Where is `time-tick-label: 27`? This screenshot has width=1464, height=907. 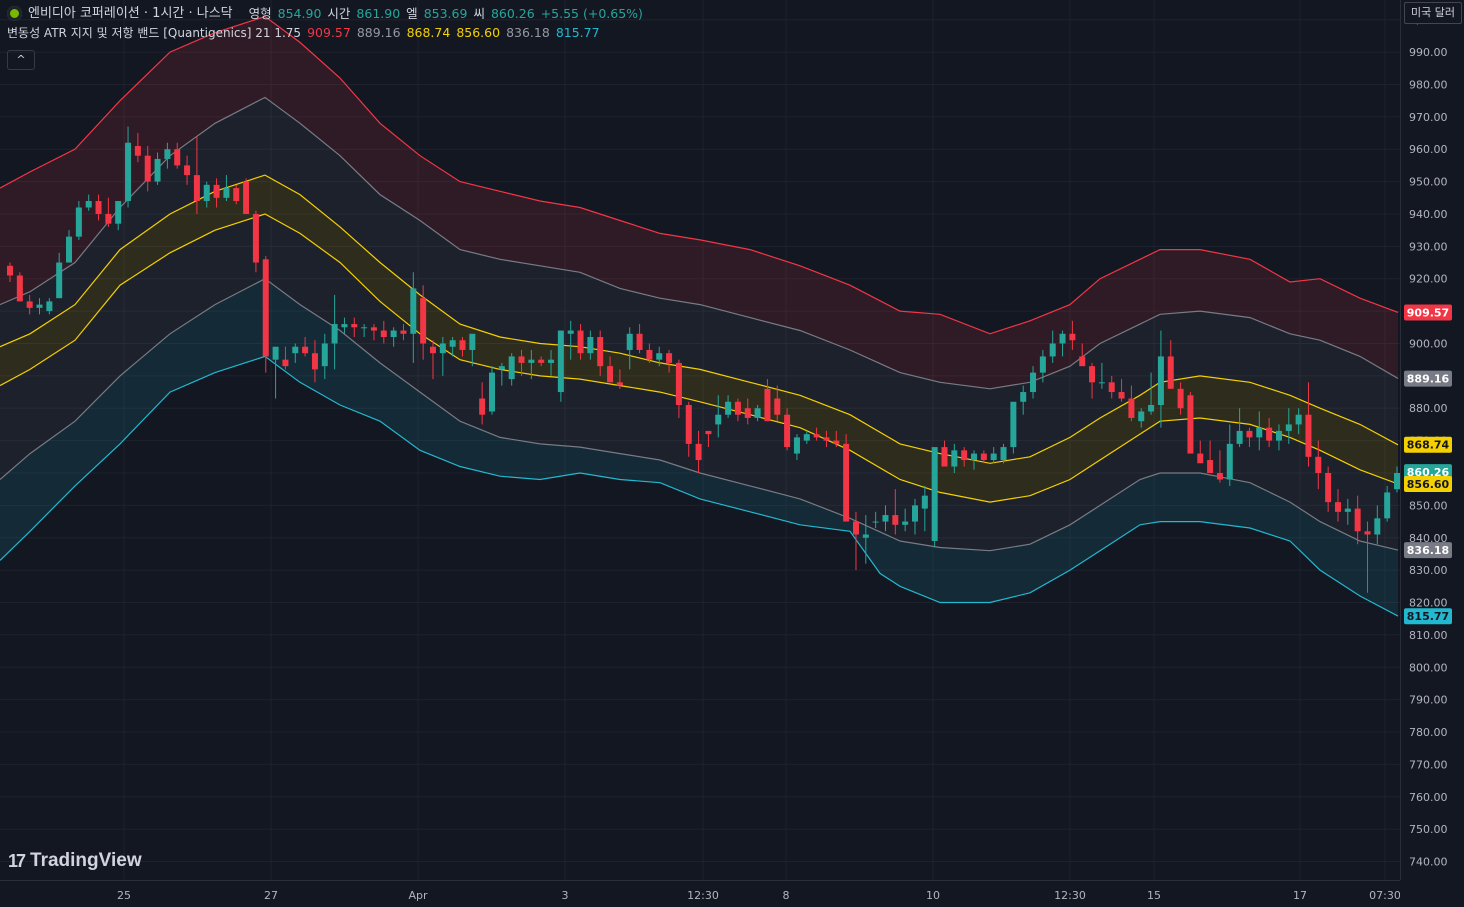
time-tick-label: 27 is located at coordinates (271, 895).